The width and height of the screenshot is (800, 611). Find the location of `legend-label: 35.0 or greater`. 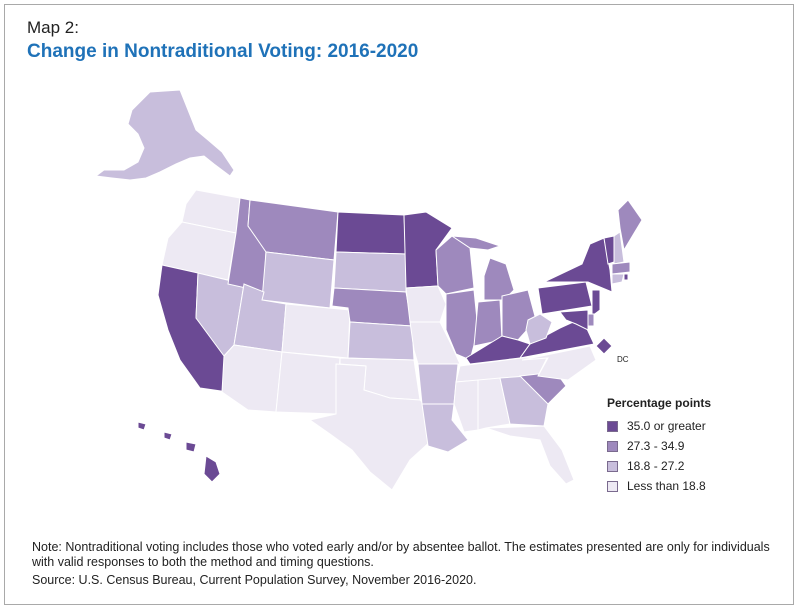

legend-label: 35.0 or greater is located at coordinates (666, 426).